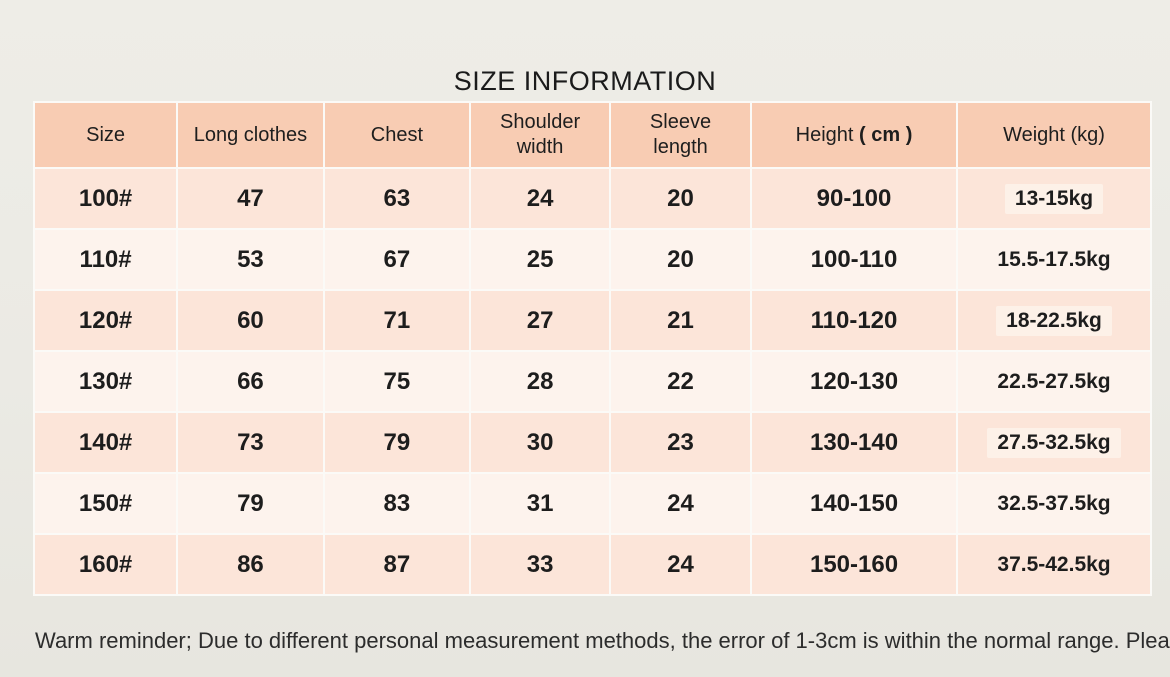 The height and width of the screenshot is (677, 1170). What do you see at coordinates (250, 564) in the screenshot?
I see `cell-long-clothes: 86` at bounding box center [250, 564].